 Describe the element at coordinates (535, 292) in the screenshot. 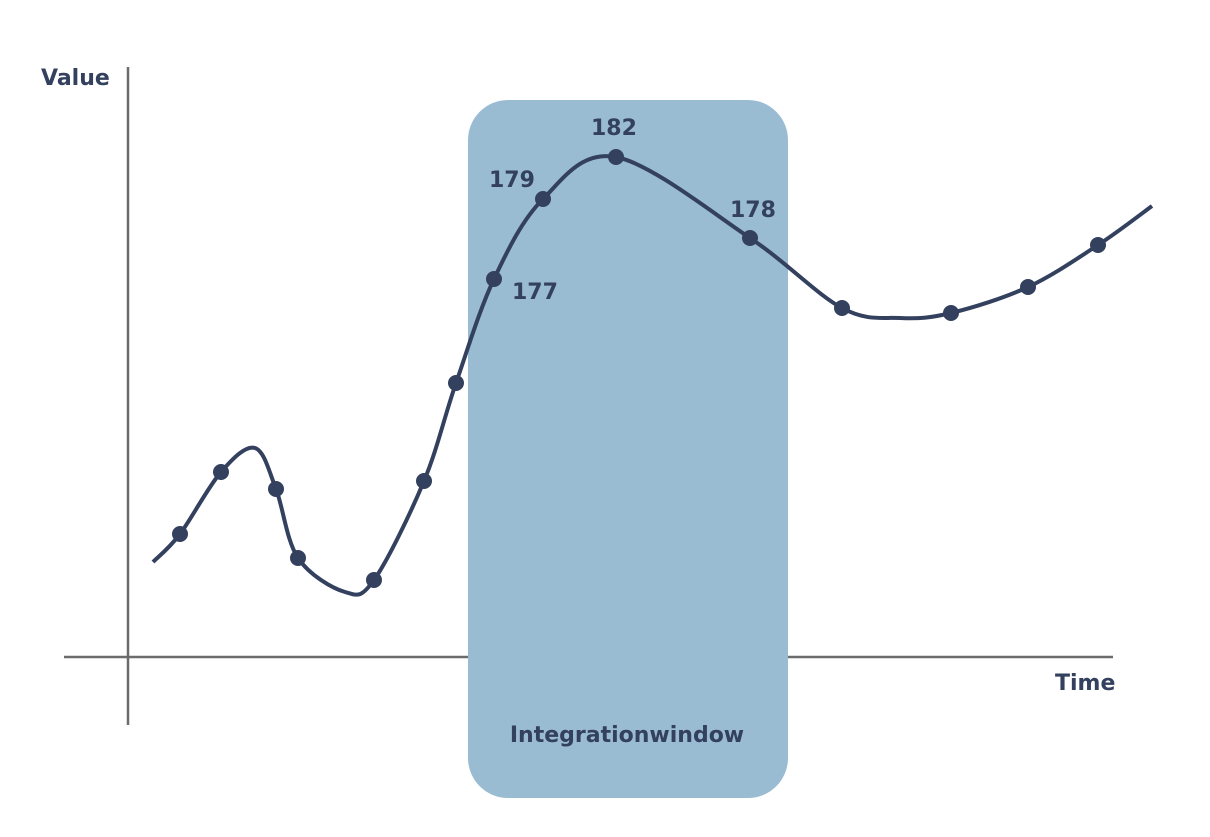

I see `point-label: 177` at that location.